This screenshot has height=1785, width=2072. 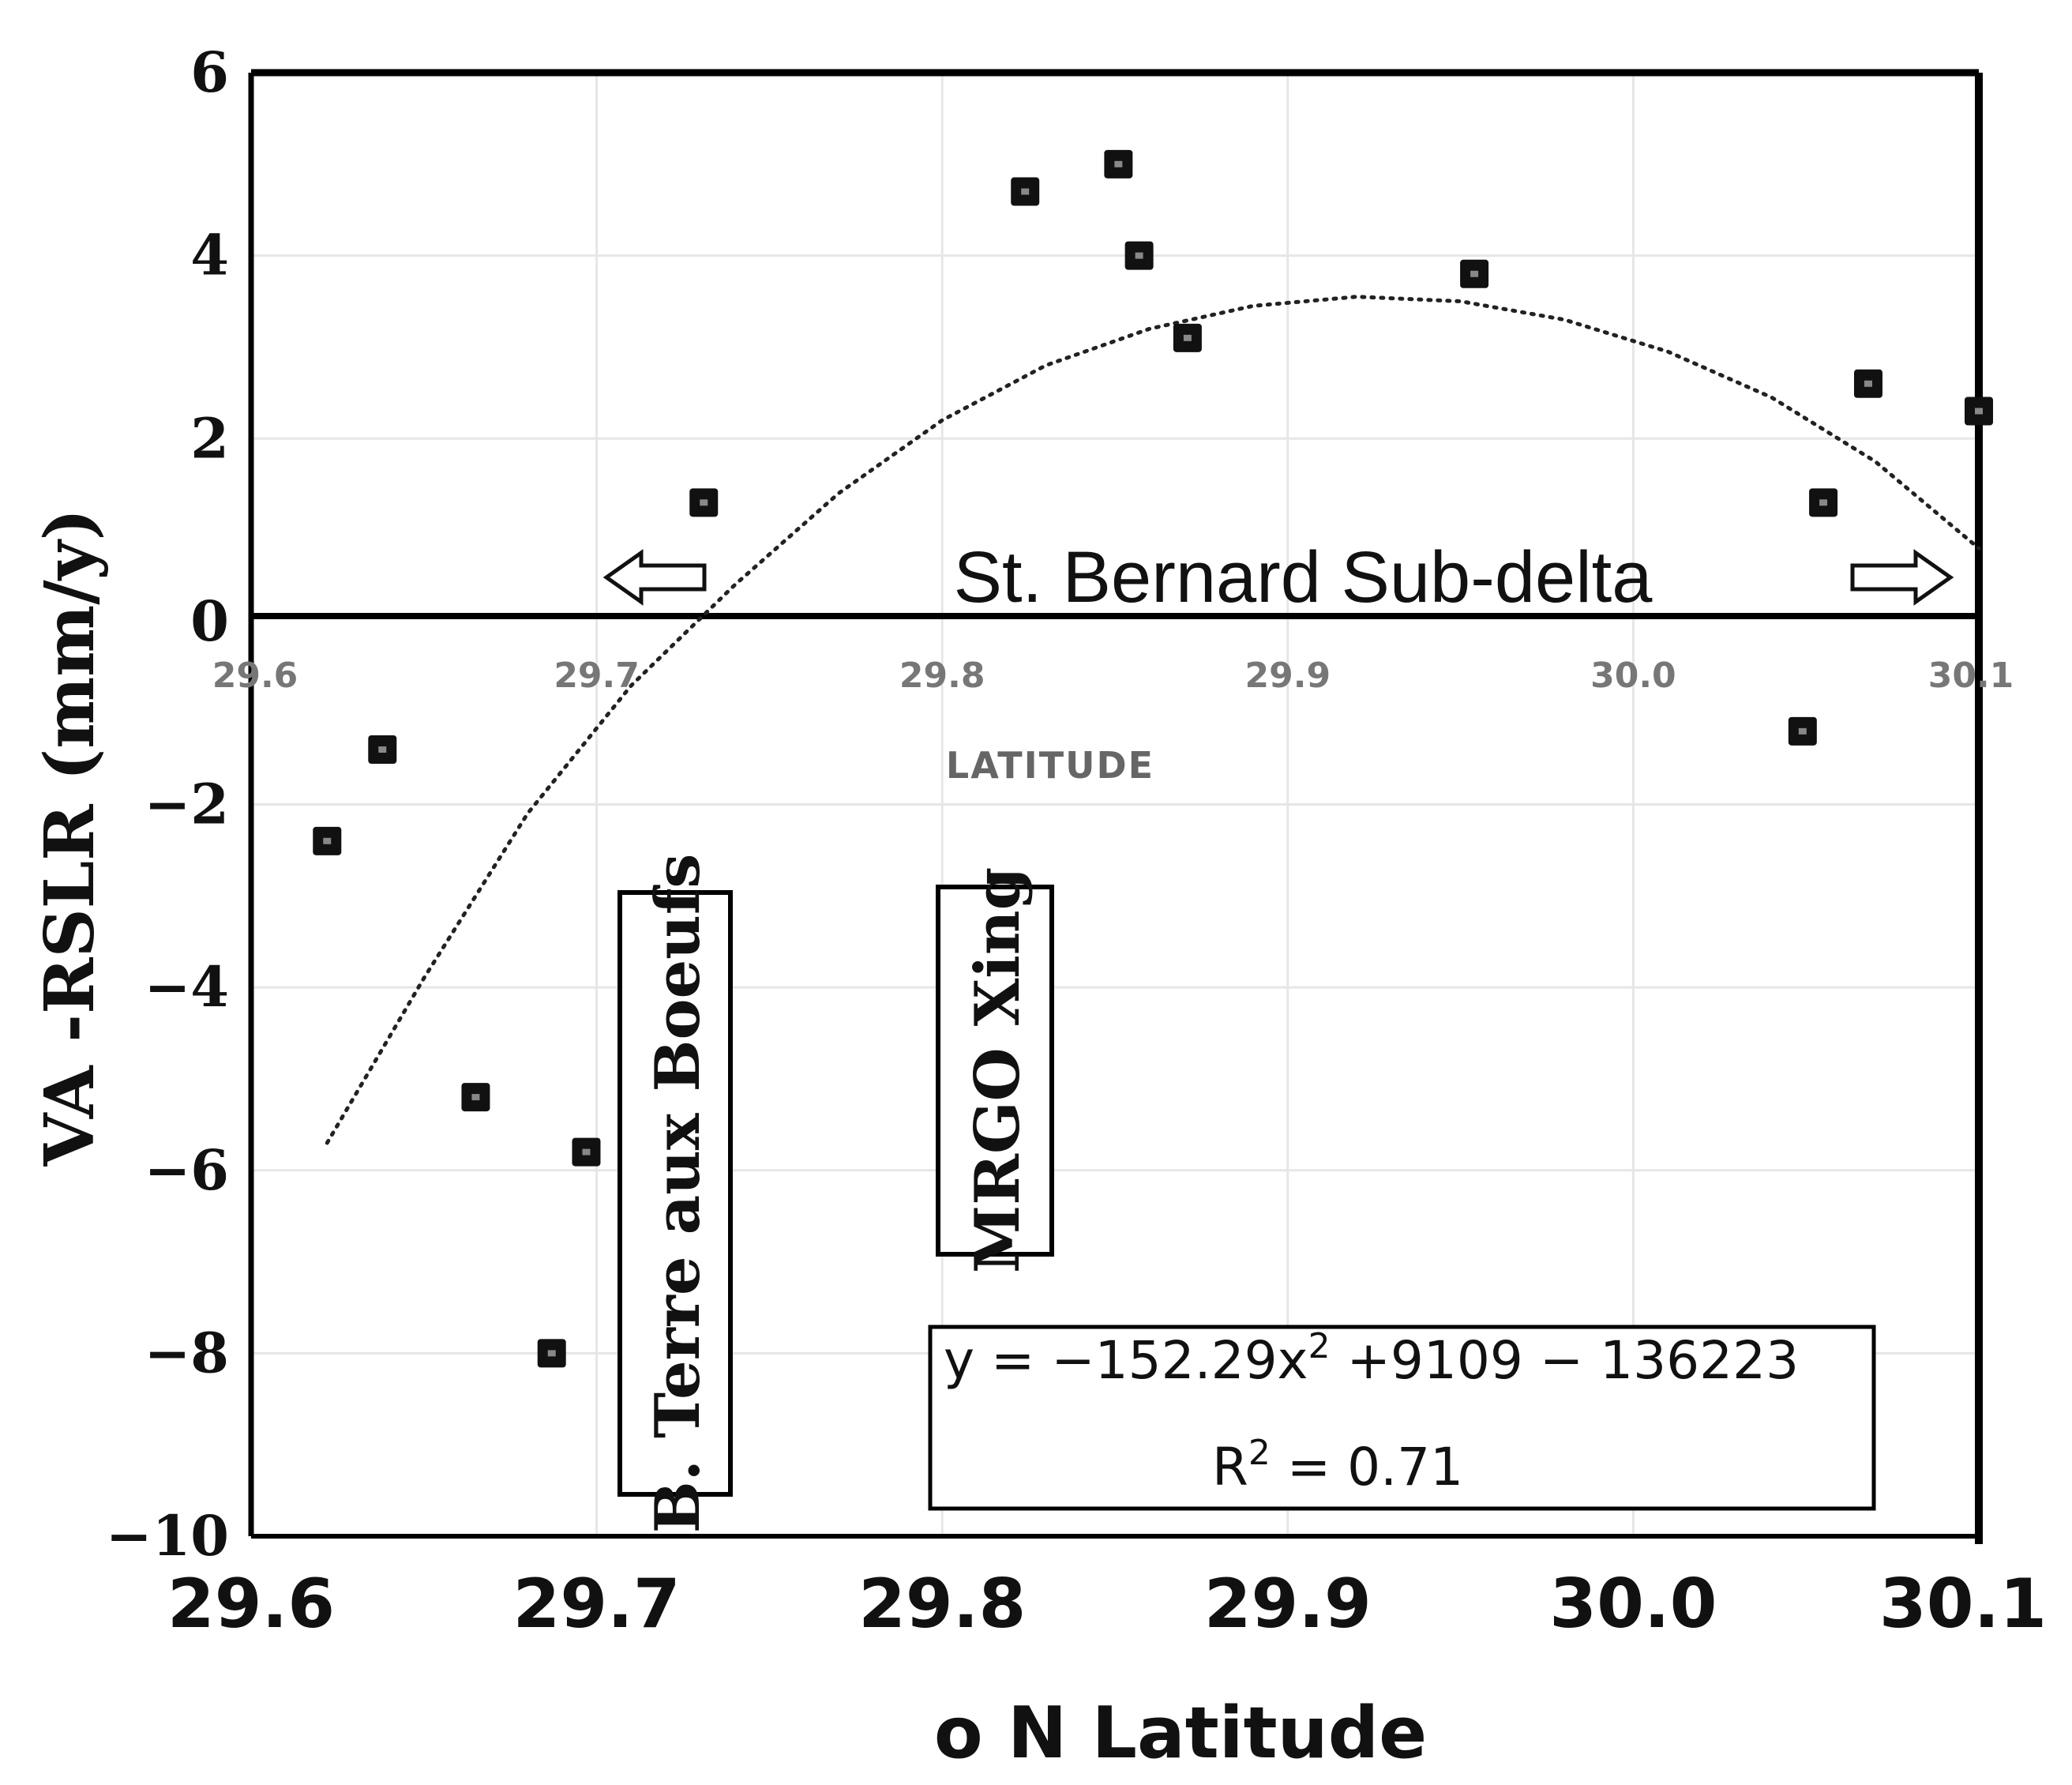 I want to click on inner-x-tick-label: 30.0, so click(x=1633, y=676).